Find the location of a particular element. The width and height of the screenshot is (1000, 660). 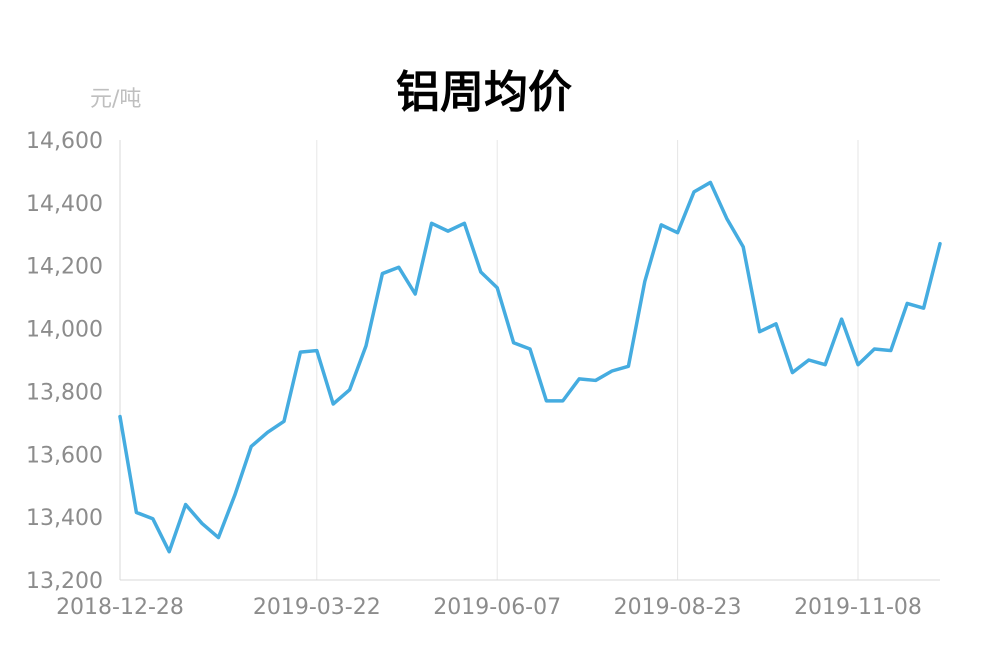

y-tick-label: 13,600 is located at coordinates (64, 455).